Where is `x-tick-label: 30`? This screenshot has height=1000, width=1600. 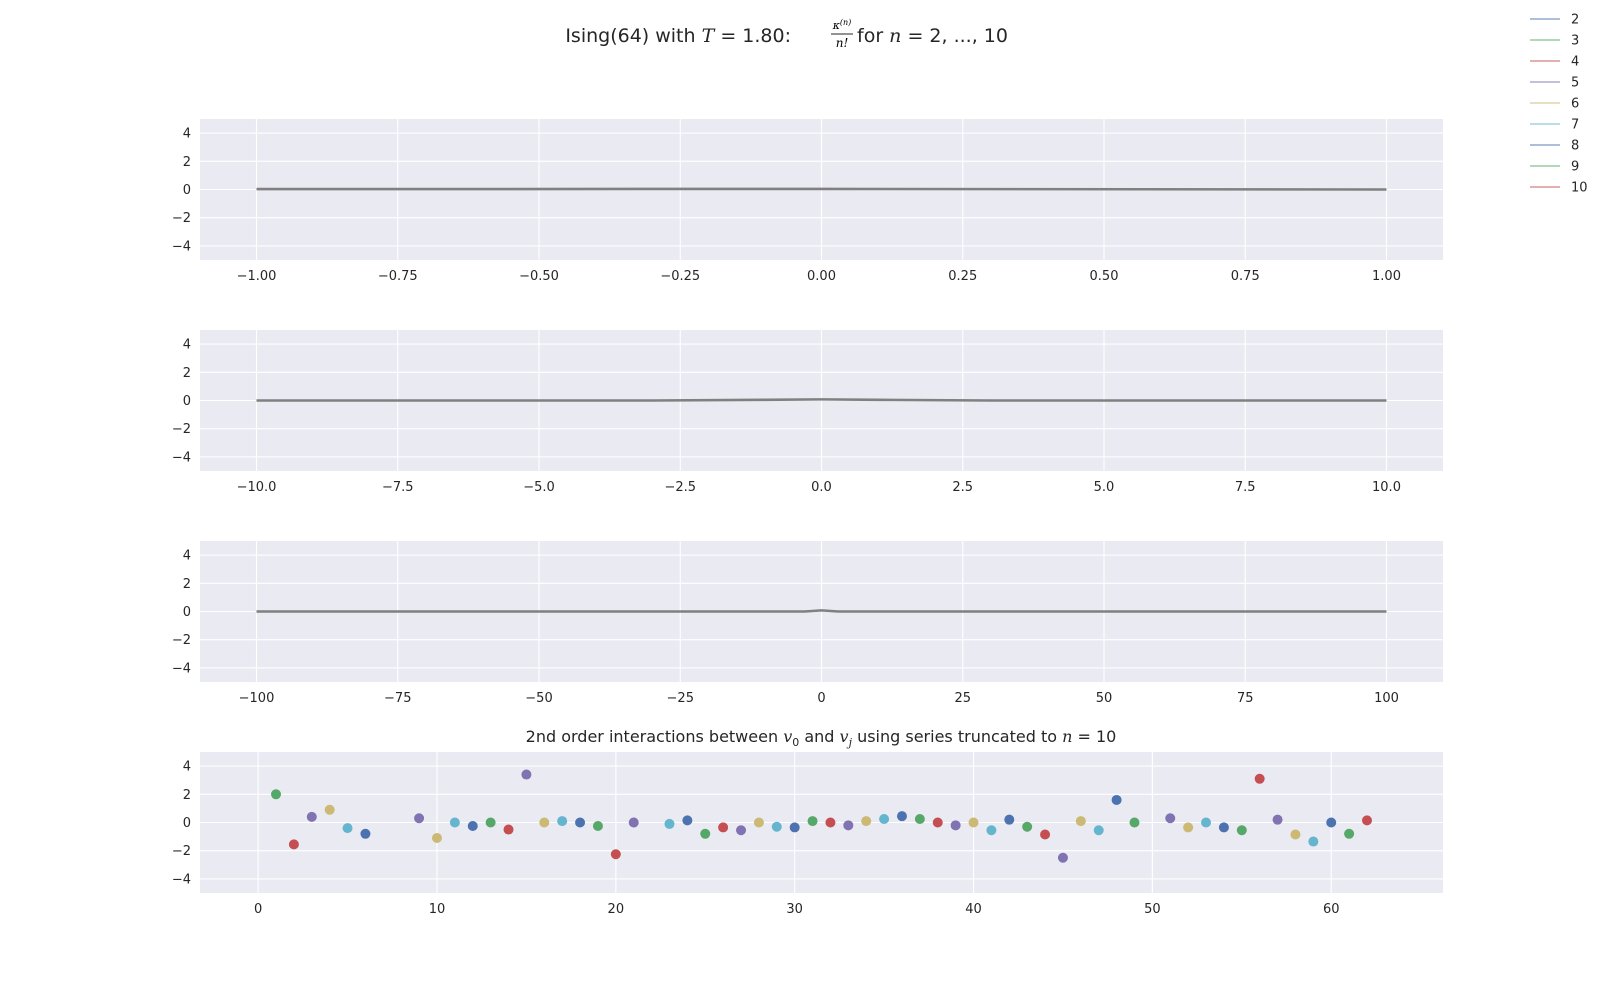 x-tick-label: 30 is located at coordinates (794, 909).